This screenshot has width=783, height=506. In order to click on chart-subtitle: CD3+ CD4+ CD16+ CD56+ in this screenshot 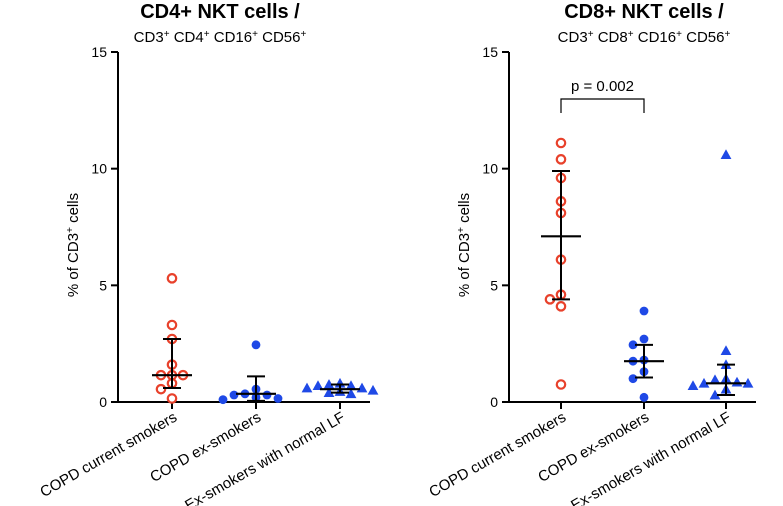, I will do `click(220, 38)`.